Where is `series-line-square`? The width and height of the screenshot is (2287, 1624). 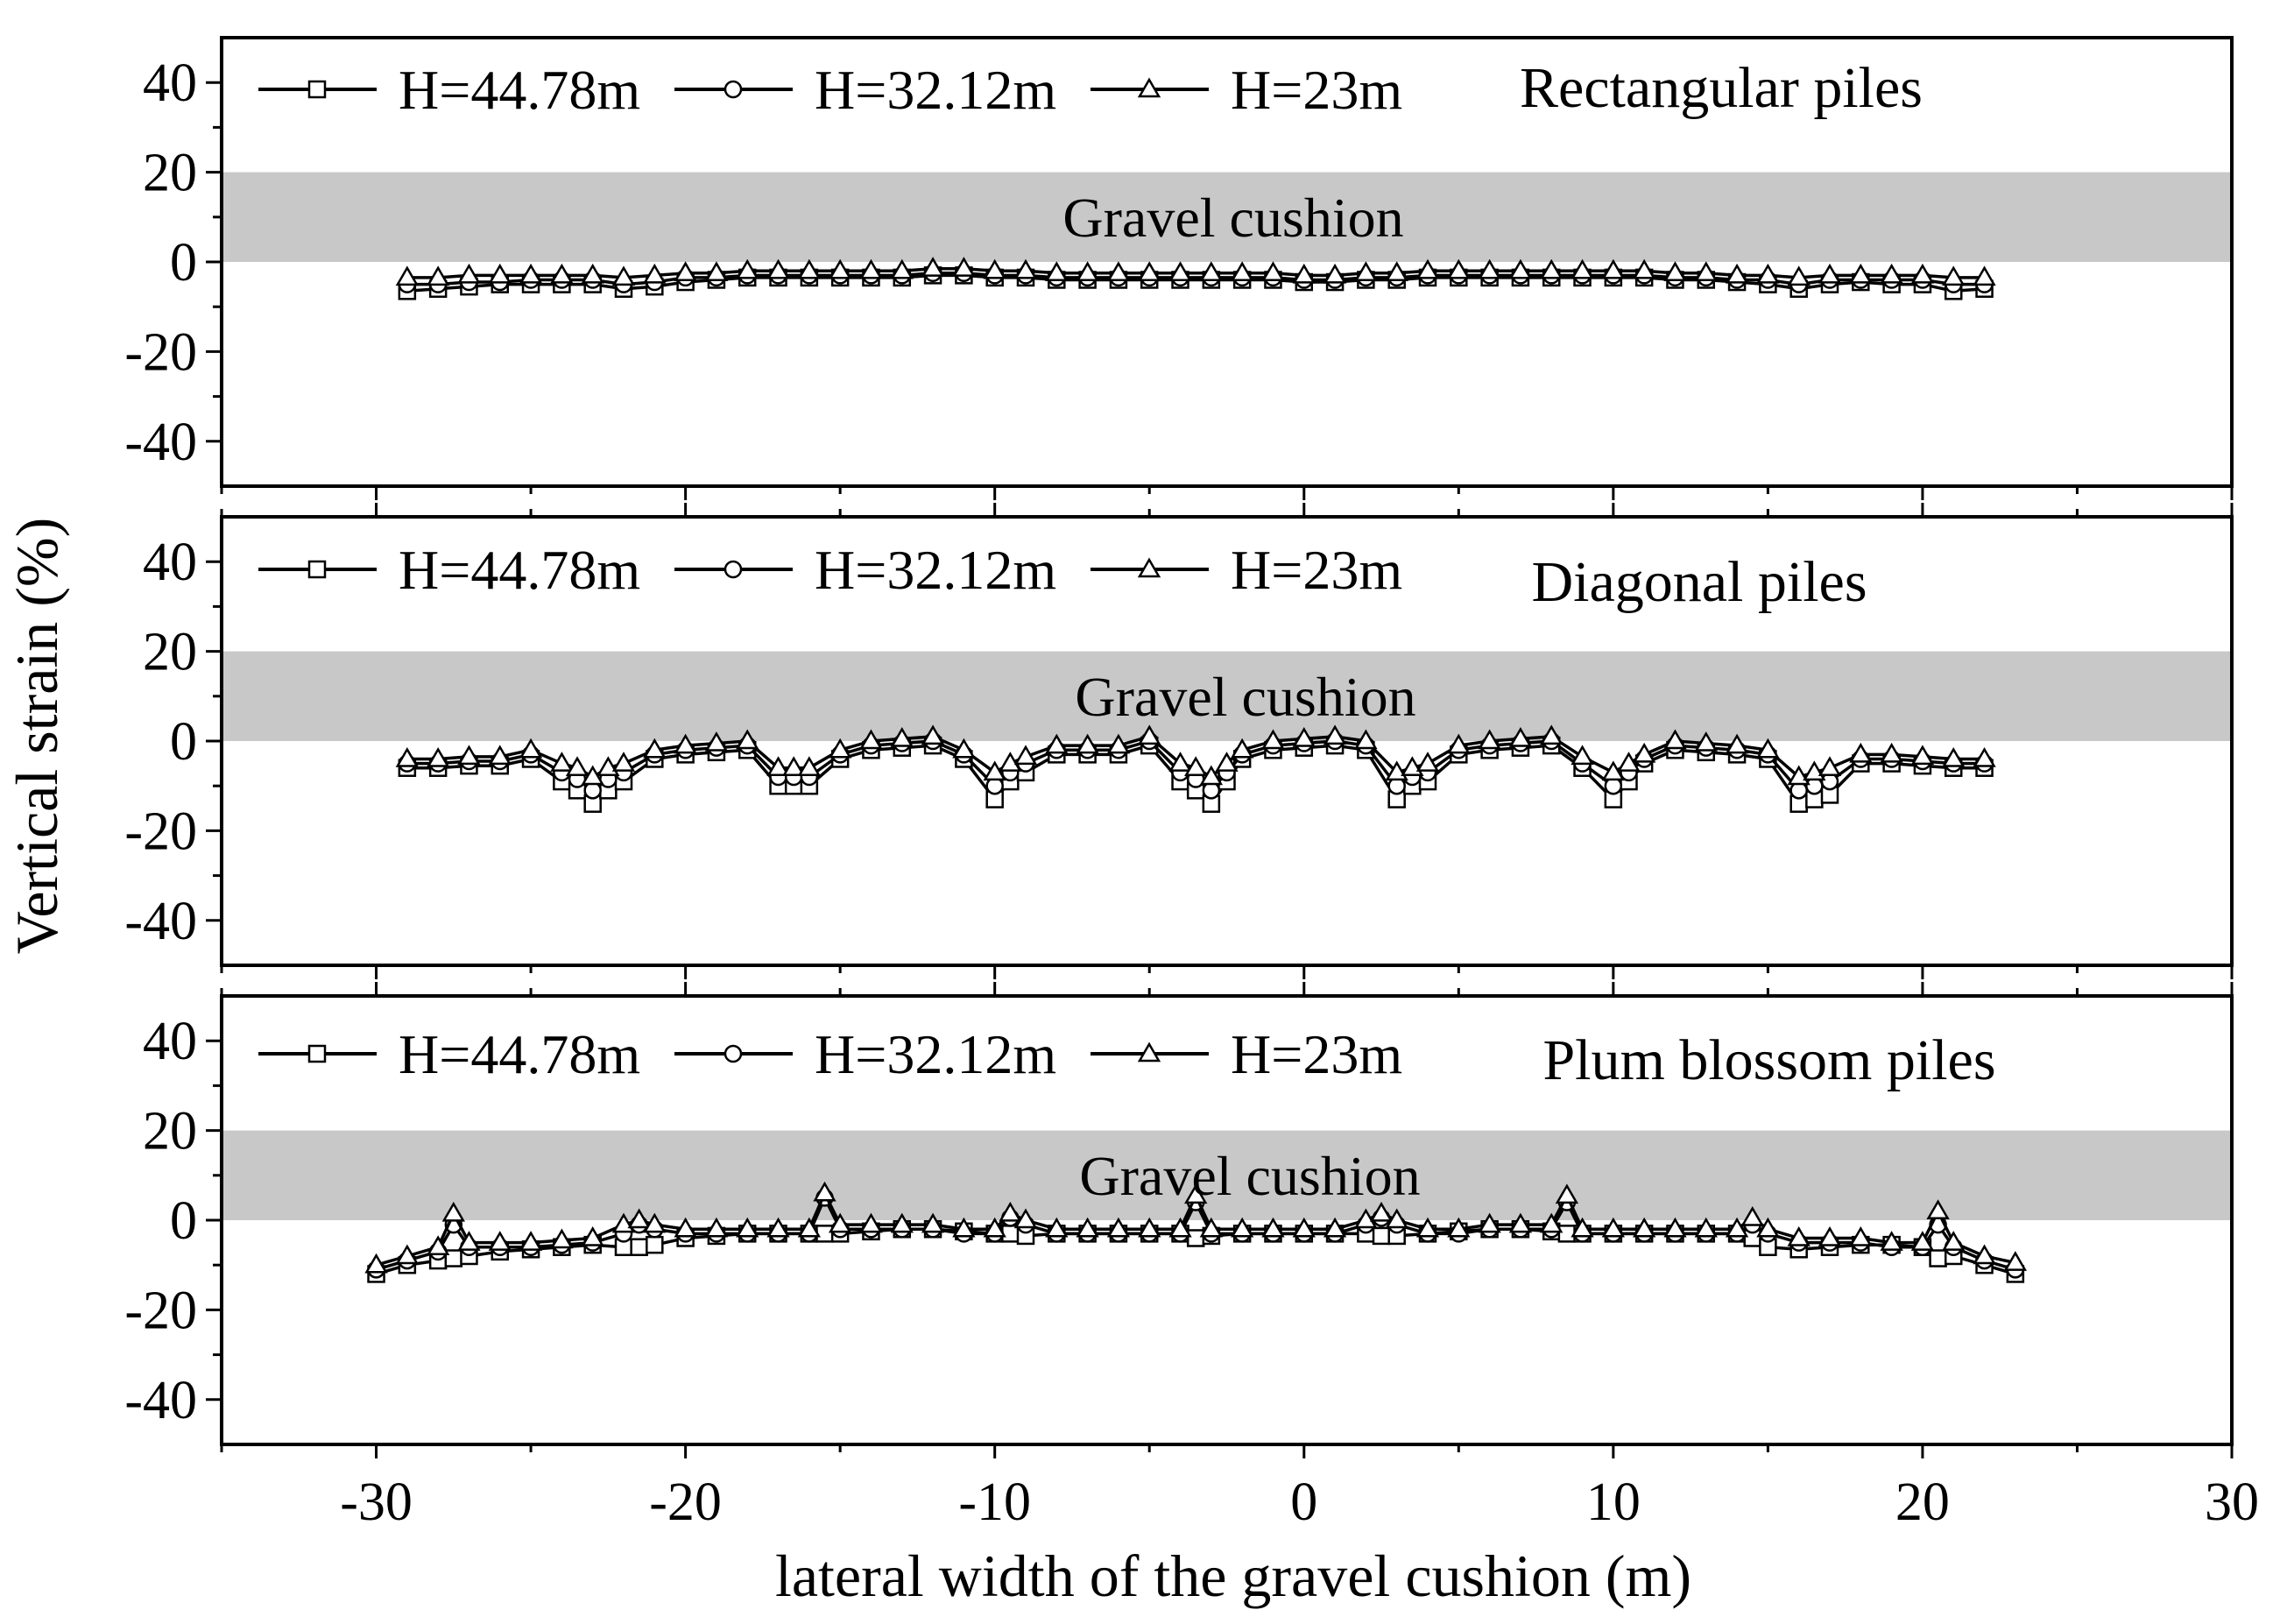 series-line-square is located at coordinates (1195, 283).